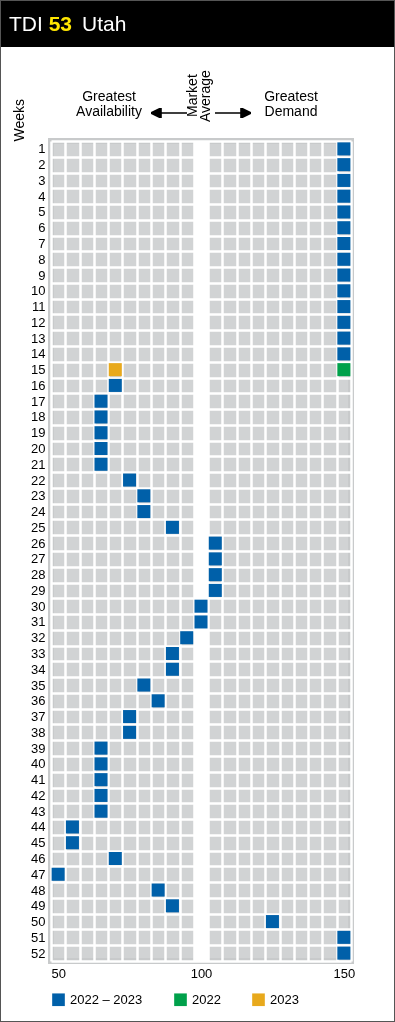  Describe the element at coordinates (38, 638) in the screenshot. I see `y-tick-label: 32` at that location.